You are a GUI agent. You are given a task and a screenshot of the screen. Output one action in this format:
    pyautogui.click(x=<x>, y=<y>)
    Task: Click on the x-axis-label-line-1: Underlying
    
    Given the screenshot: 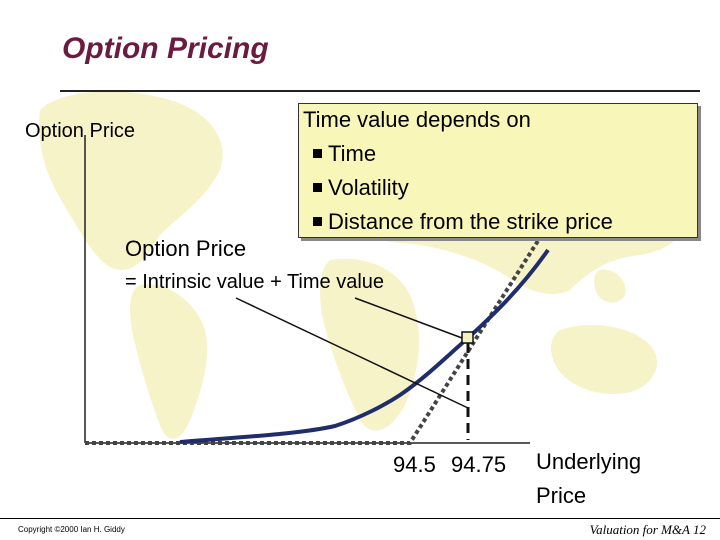 What is the action you would take?
    pyautogui.click(x=589, y=461)
    